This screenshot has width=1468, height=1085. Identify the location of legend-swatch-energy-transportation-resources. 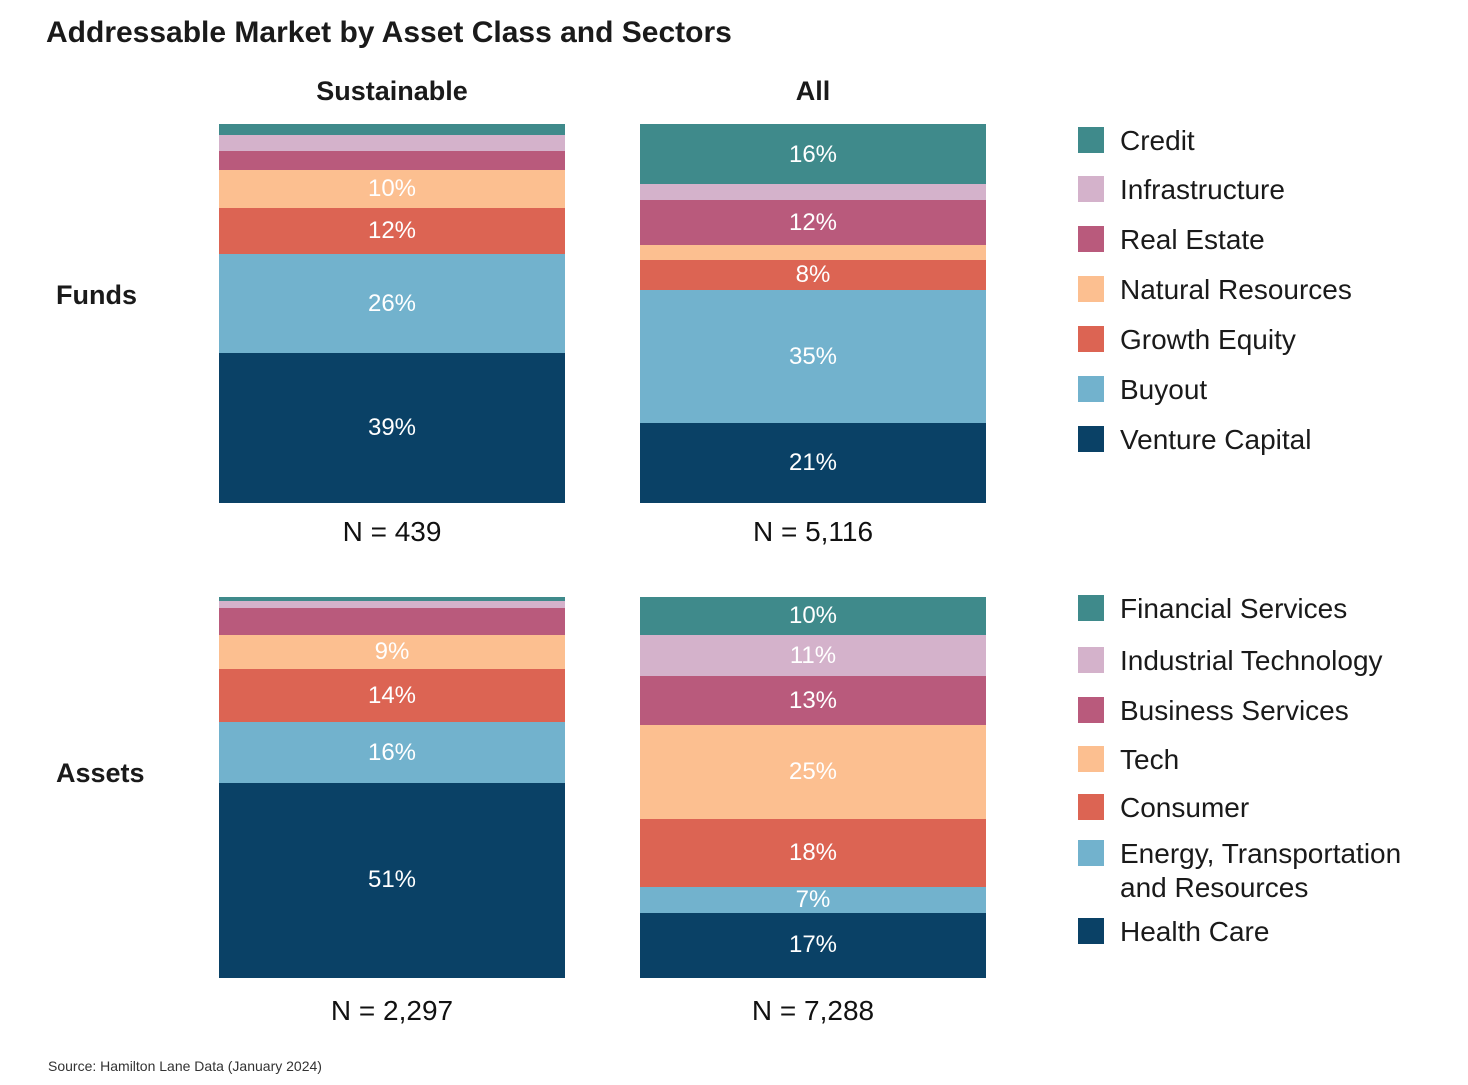
(1091, 853).